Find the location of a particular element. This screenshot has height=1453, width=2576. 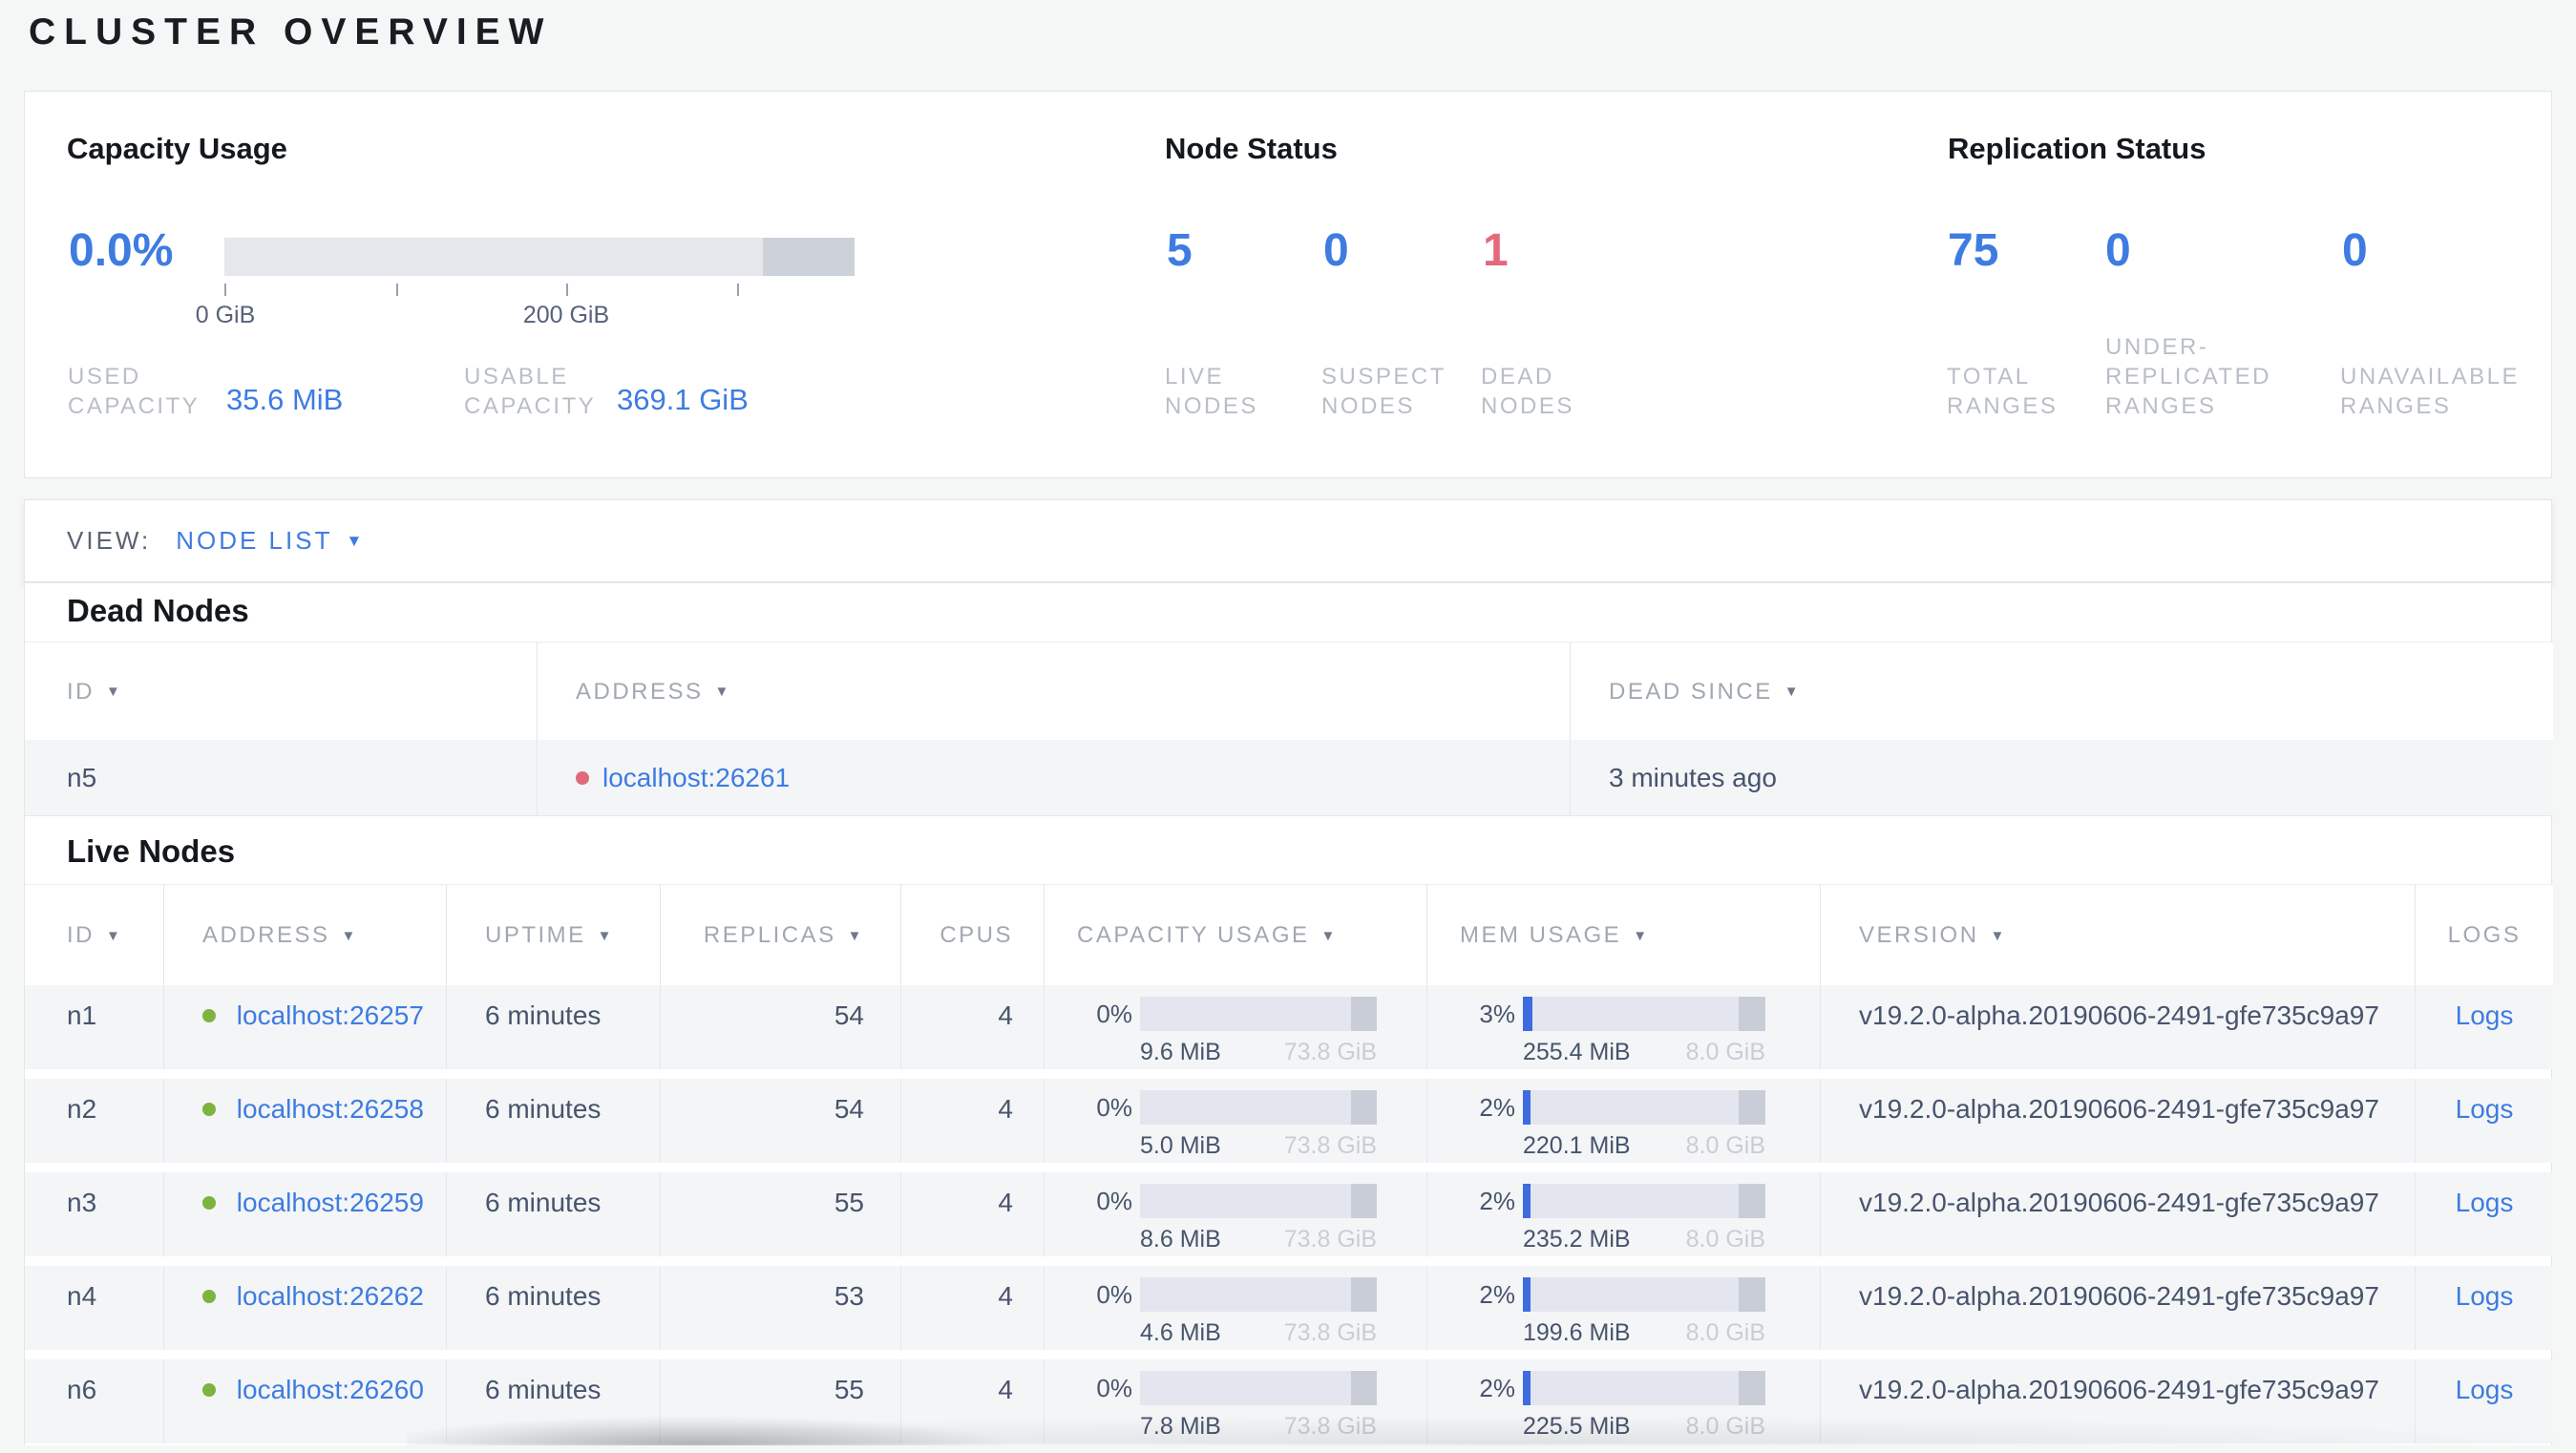

column-header-capacity-usage: CAPACITY USAGE ▼ is located at coordinates (1236, 935).